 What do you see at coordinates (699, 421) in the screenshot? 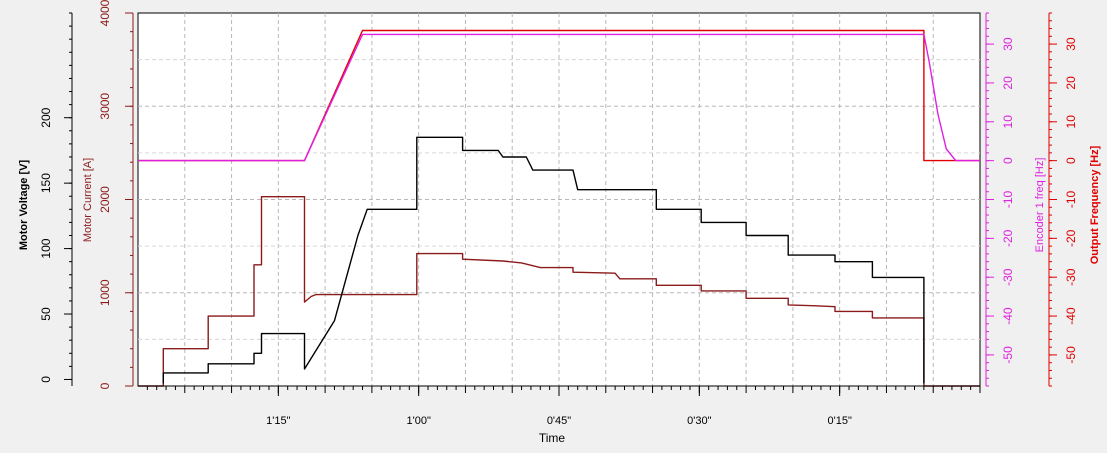
I see `x-tick-label: 0'30"` at bounding box center [699, 421].